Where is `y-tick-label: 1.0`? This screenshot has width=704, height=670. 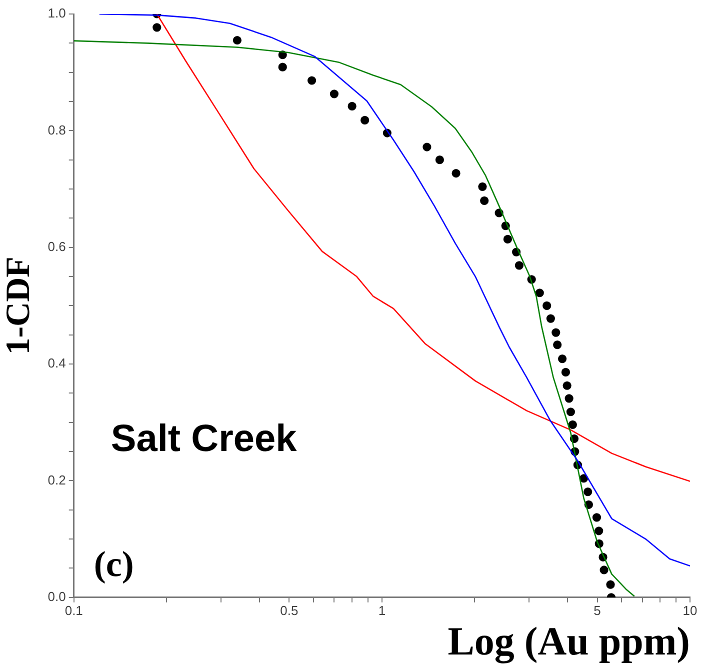
y-tick-label: 1.0 is located at coordinates (57, 13).